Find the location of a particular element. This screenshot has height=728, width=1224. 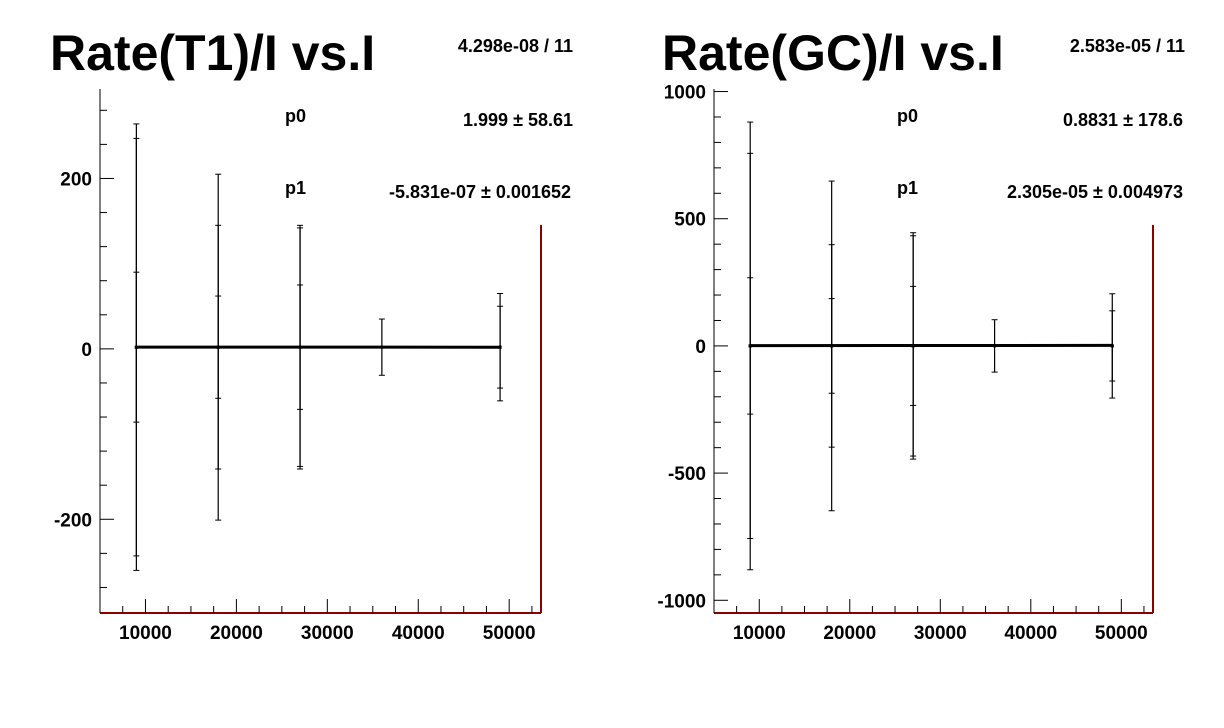

param-p0-value: 0.8831 ± 178.6 is located at coordinates (1123, 120).